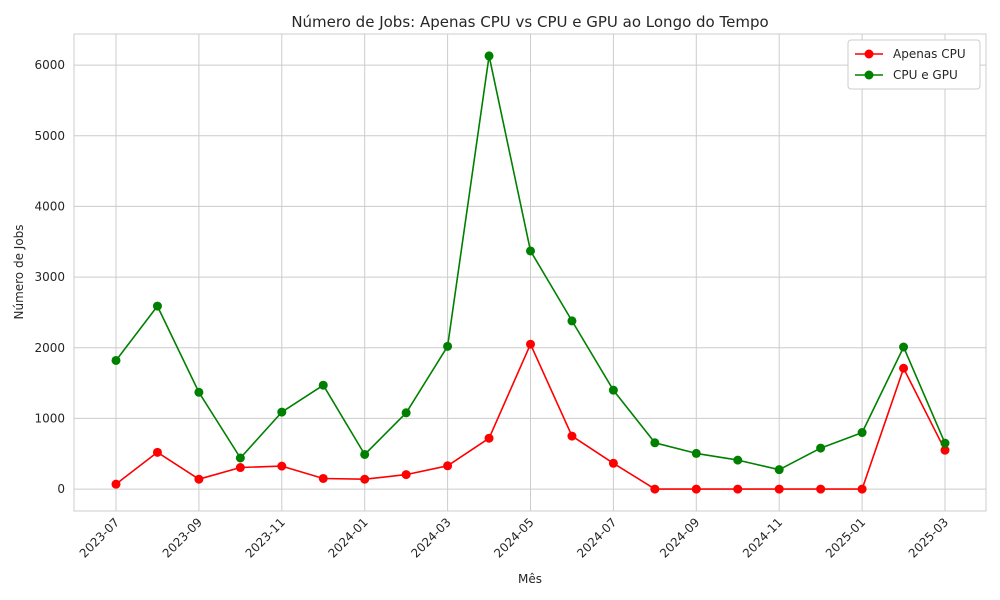 This screenshot has height=600, width=1000. I want to click on x-tick-label: 2023-07, so click(99, 537).